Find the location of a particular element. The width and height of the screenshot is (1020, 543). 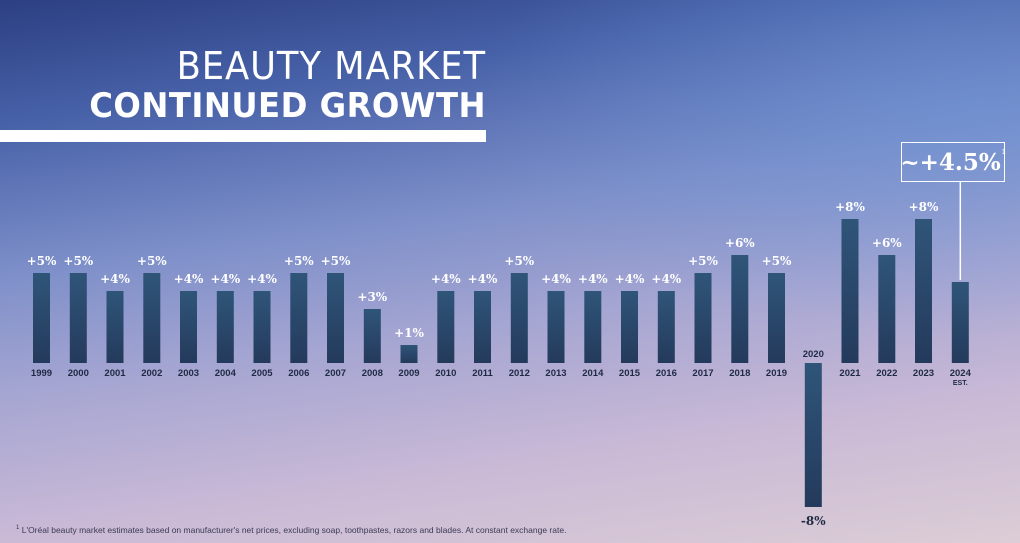

data-label-2018: +6% is located at coordinates (740, 243).